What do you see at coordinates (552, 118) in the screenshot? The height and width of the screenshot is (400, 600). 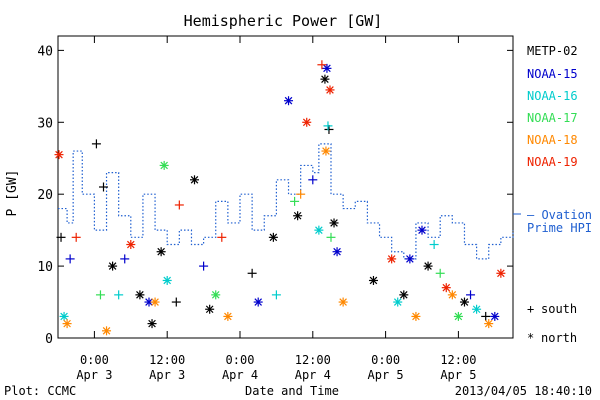 I see `legend-noaa-17: NOAA-17` at bounding box center [552, 118].